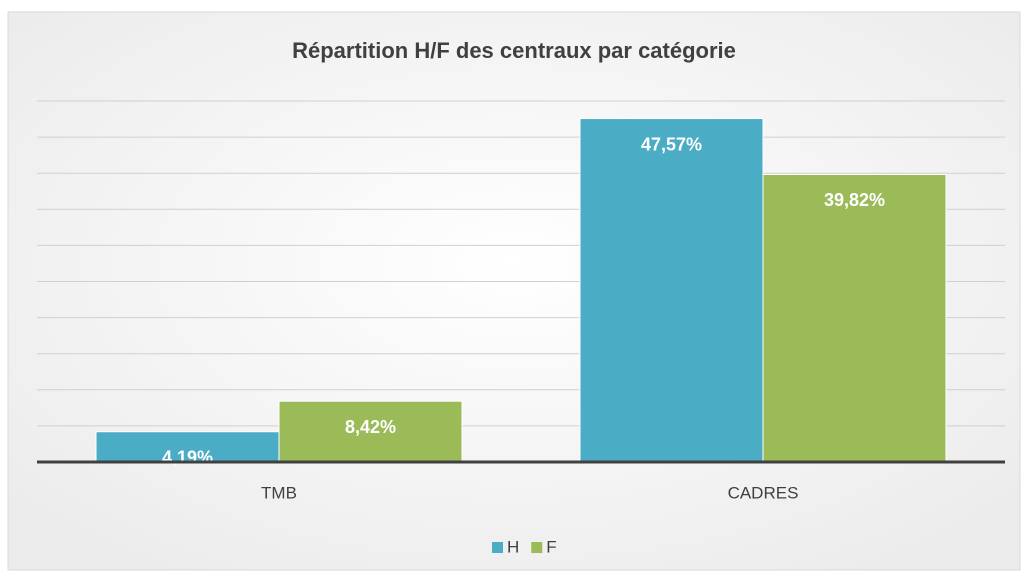  I want to click on data-label: 39,82%, so click(854, 200).